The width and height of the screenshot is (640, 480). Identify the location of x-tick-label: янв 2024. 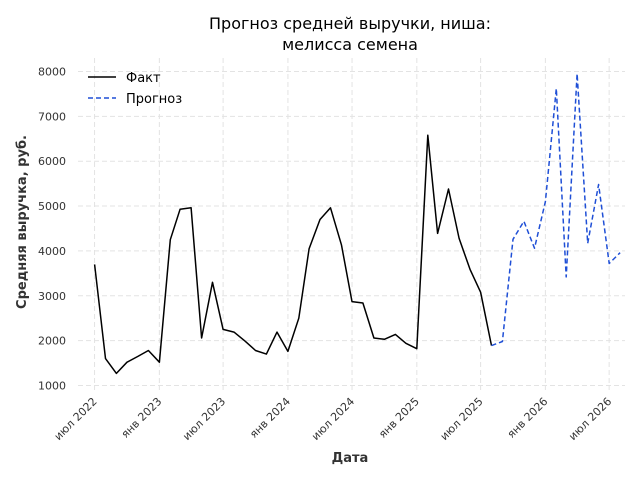
(270, 418).